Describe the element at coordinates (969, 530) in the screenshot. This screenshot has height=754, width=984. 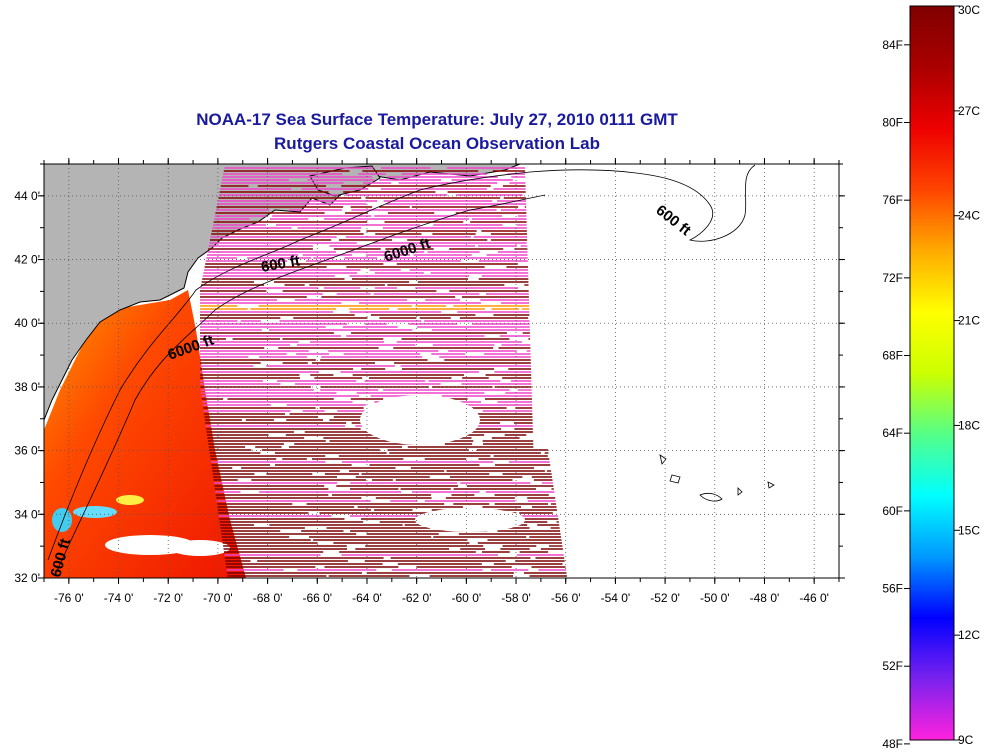
I see `celsius-tick-label: 15C` at that location.